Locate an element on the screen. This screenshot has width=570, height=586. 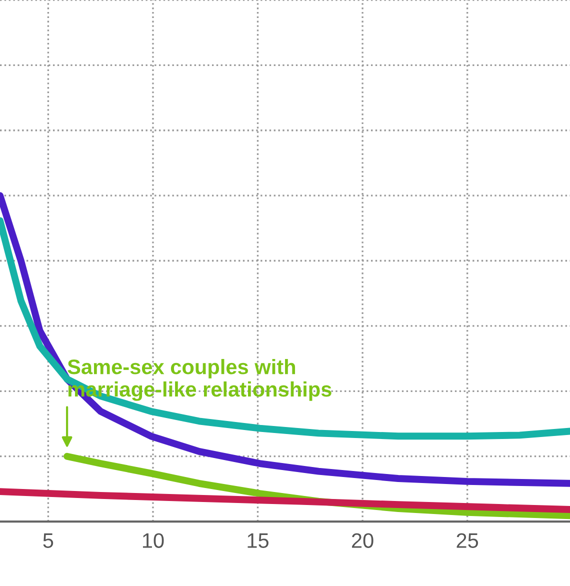
x-tick-label: 15 is located at coordinates (258, 540).